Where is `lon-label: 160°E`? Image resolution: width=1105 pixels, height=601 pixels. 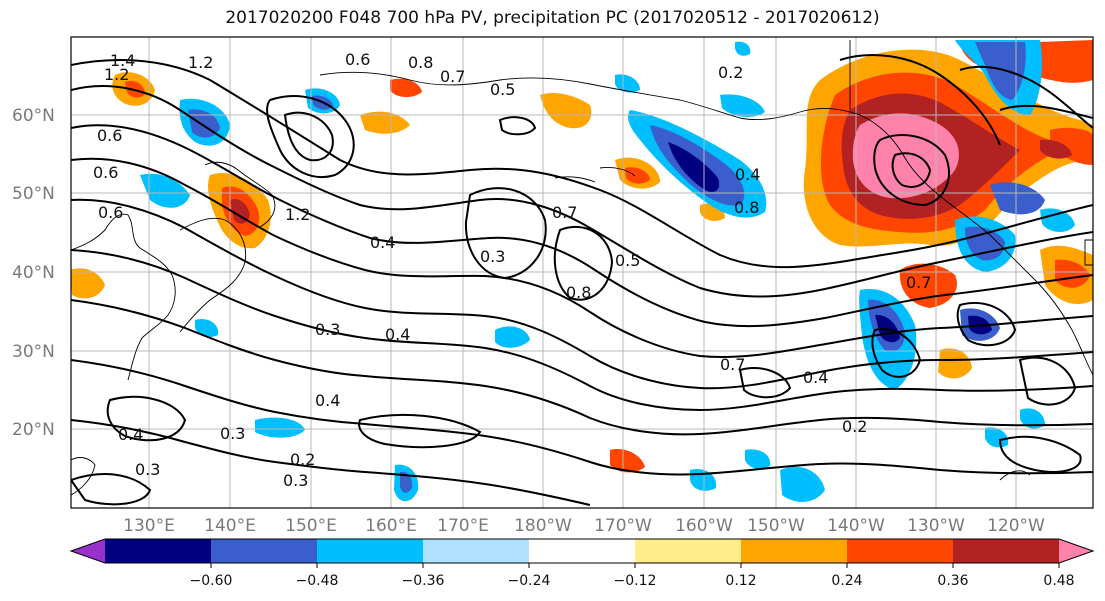 lon-label: 160°E is located at coordinates (391, 526).